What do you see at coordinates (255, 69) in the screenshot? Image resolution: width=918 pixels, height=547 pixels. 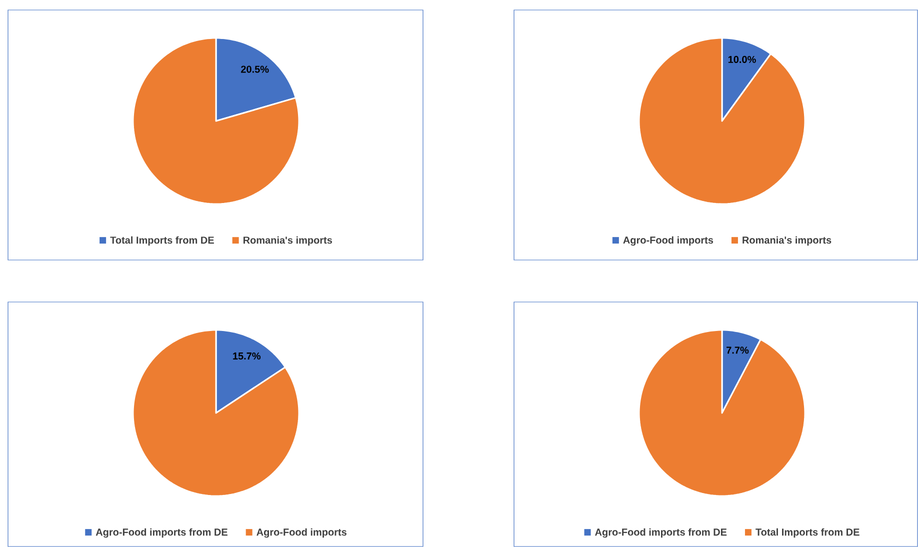 I see `data-label: 20.5%` at bounding box center [255, 69].